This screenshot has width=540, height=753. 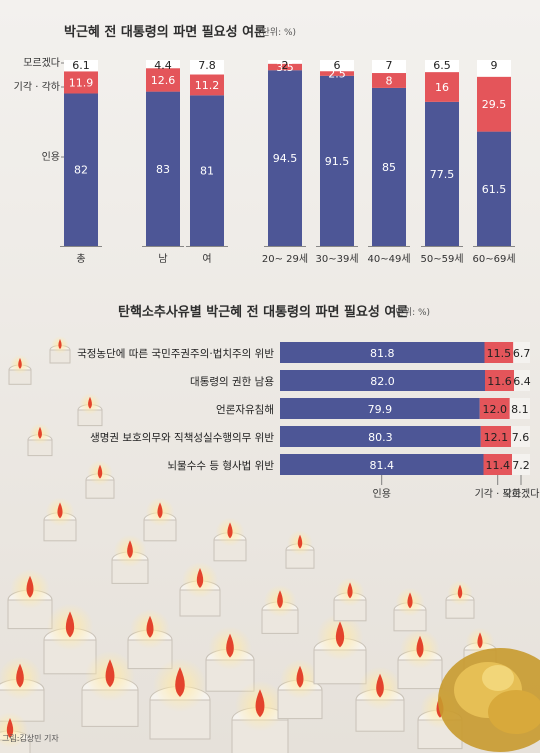 I want to click on gold-rose-accent, so click(x=489, y=700).